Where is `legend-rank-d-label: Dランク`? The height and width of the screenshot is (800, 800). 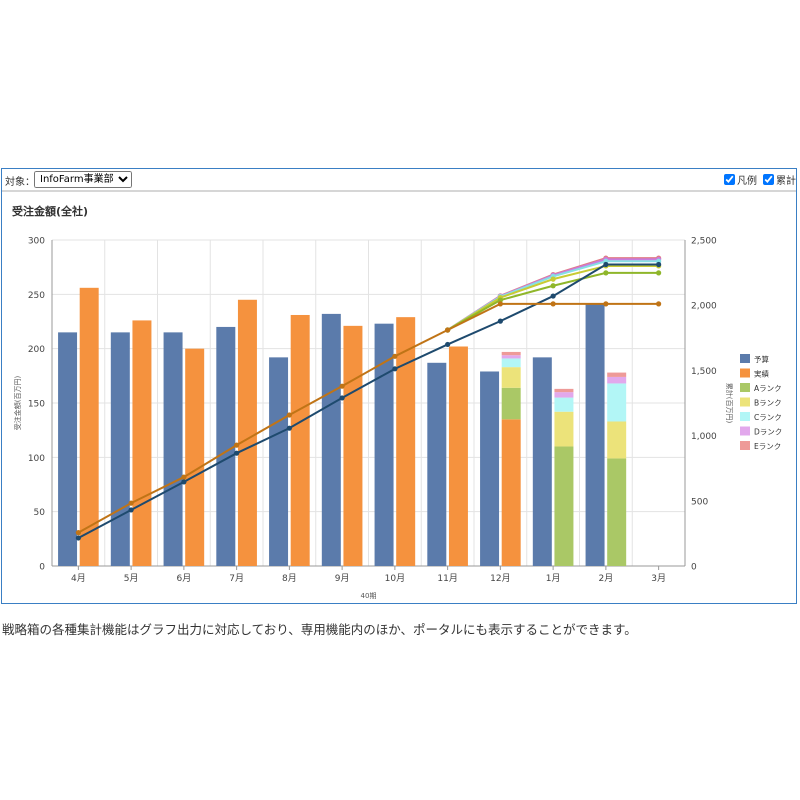
legend-rank-d-label: Dランク is located at coordinates (768, 432).